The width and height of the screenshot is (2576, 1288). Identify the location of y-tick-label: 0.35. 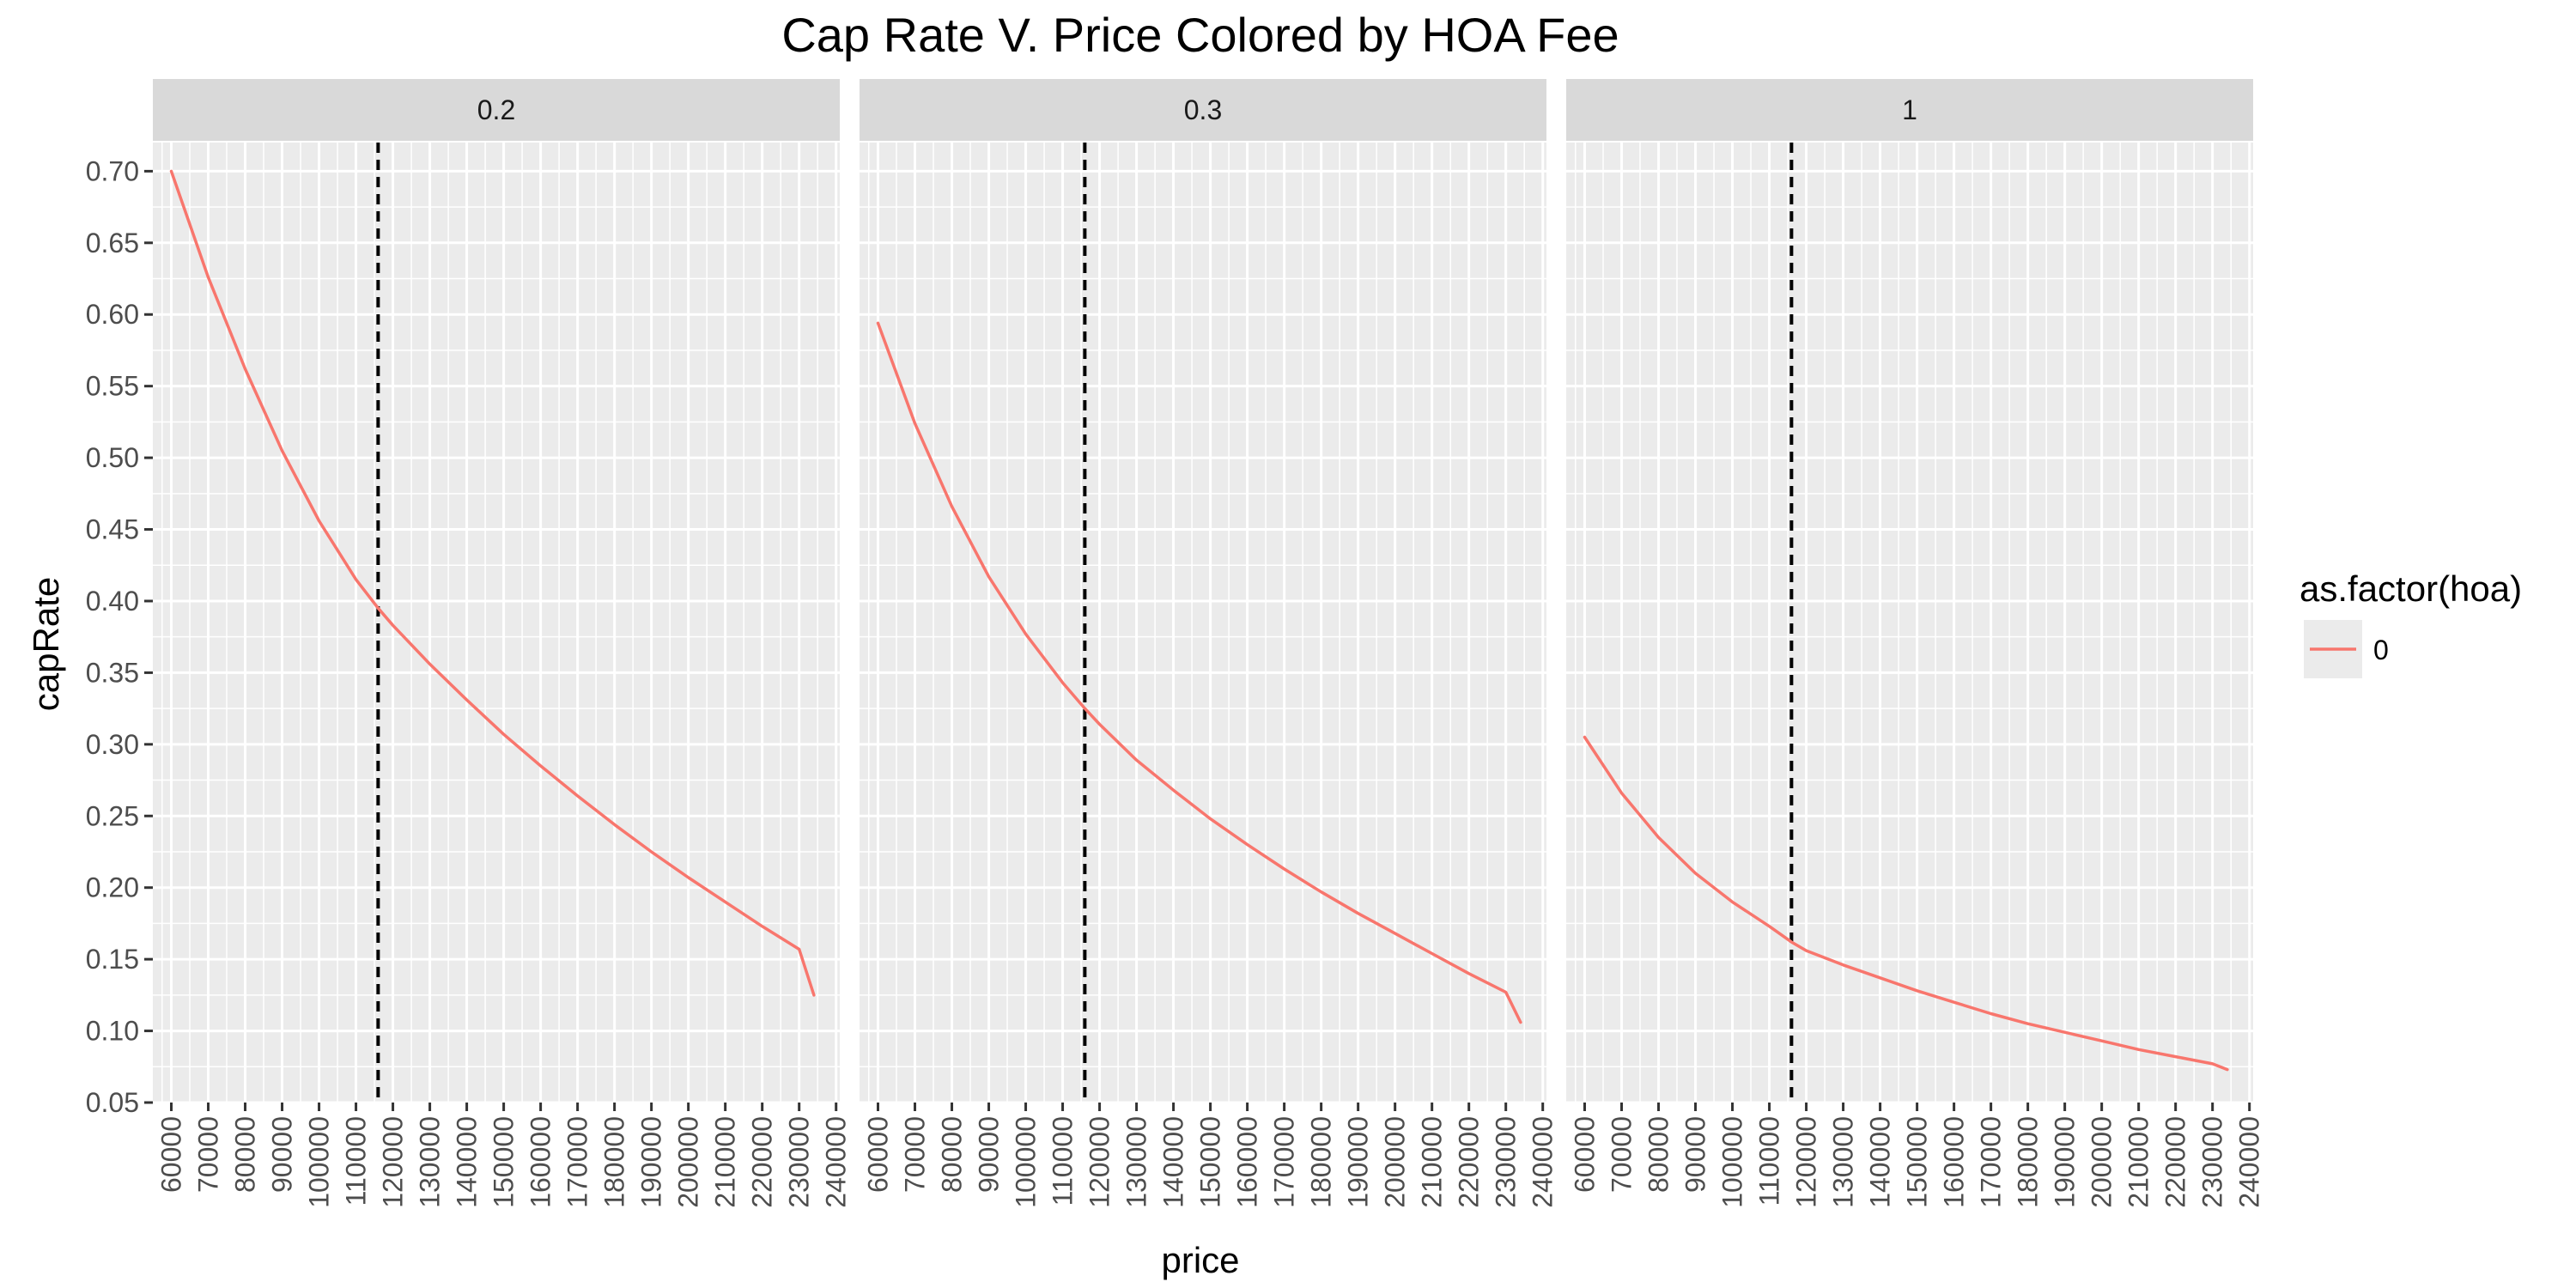
(112, 673).